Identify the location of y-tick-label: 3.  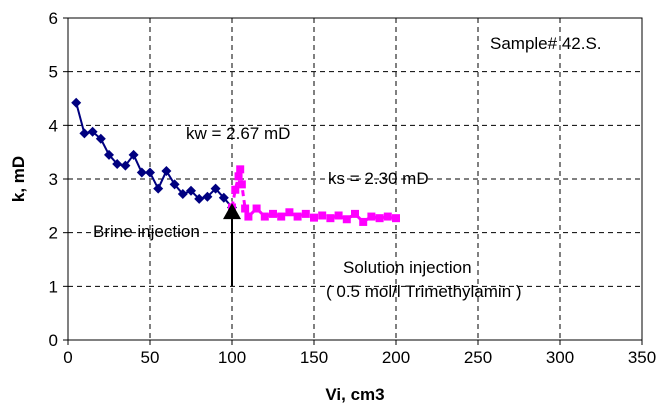
(53, 179).